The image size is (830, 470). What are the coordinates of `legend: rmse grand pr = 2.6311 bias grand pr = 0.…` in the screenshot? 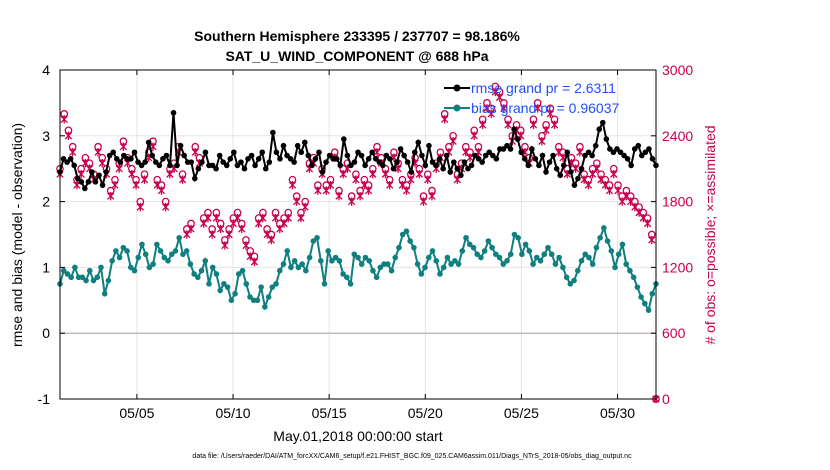 It's located at (531, 98).